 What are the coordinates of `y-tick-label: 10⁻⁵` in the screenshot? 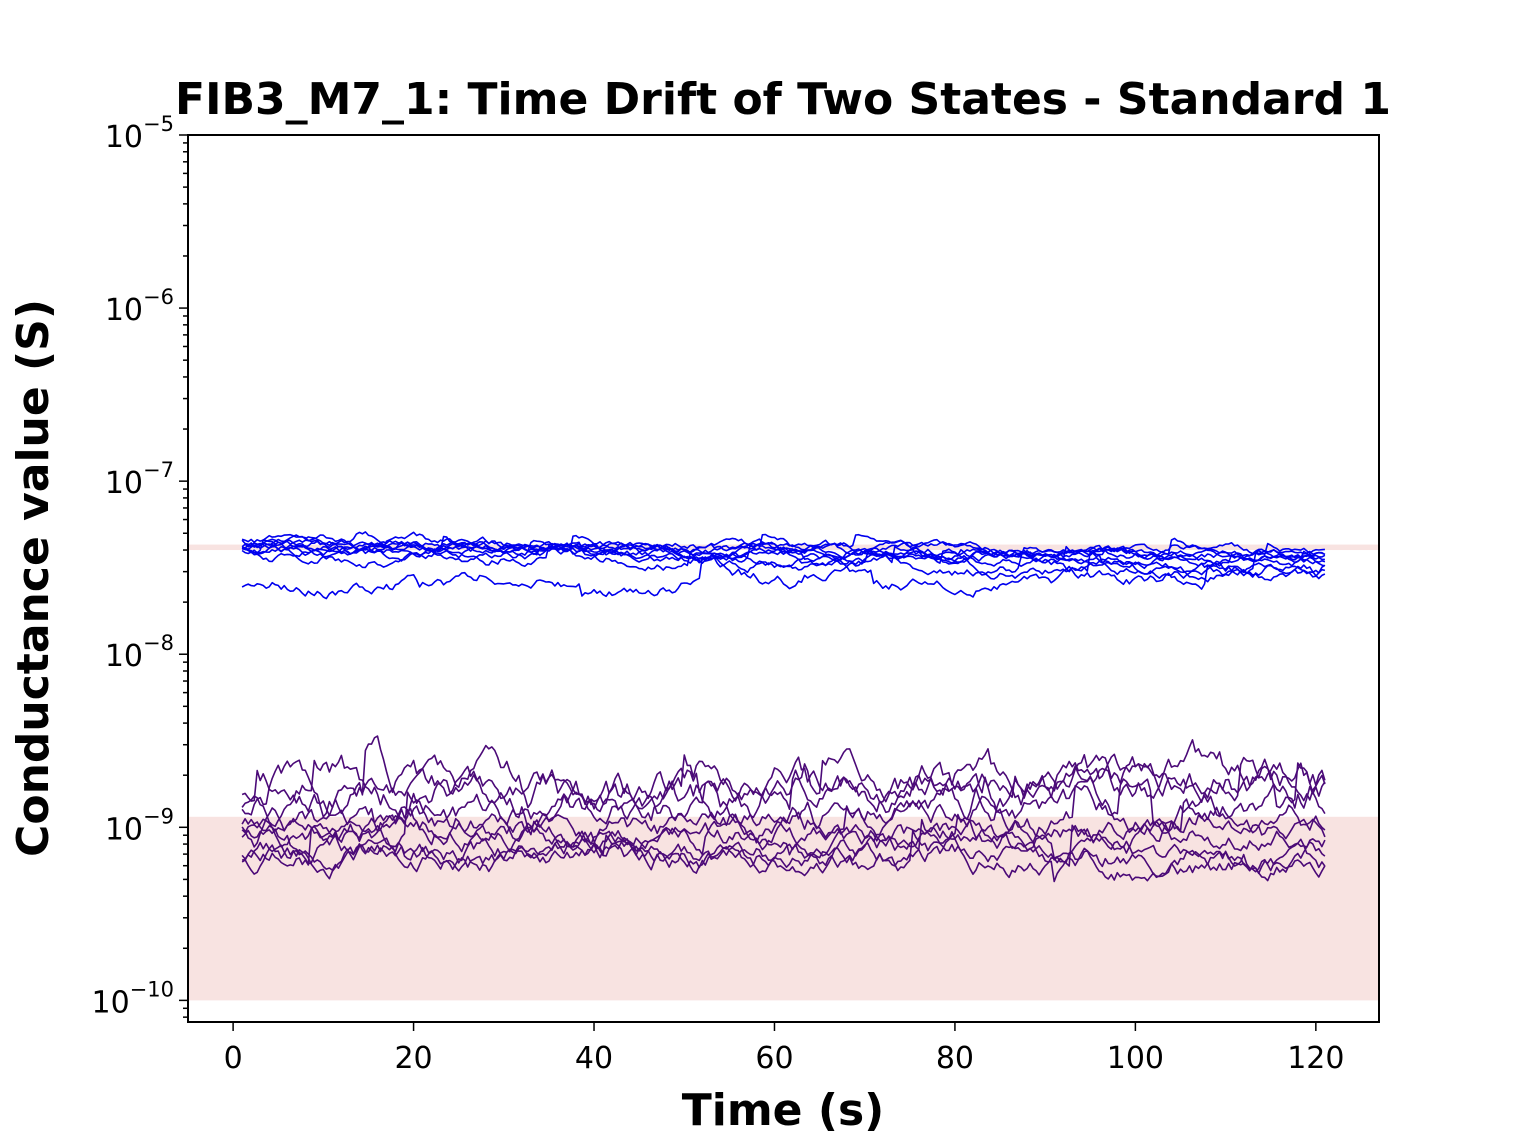 It's located at (139, 133).